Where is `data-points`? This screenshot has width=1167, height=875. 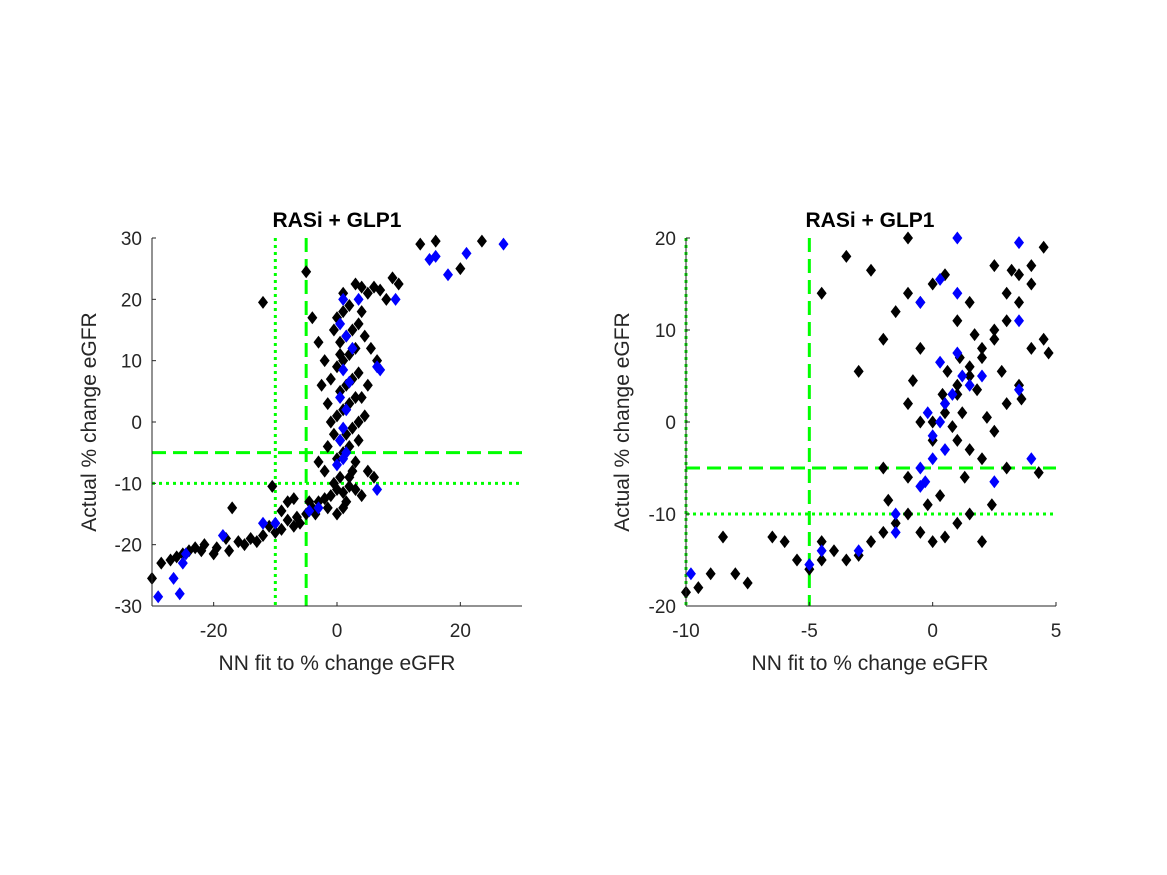 data-points is located at coordinates (867, 415).